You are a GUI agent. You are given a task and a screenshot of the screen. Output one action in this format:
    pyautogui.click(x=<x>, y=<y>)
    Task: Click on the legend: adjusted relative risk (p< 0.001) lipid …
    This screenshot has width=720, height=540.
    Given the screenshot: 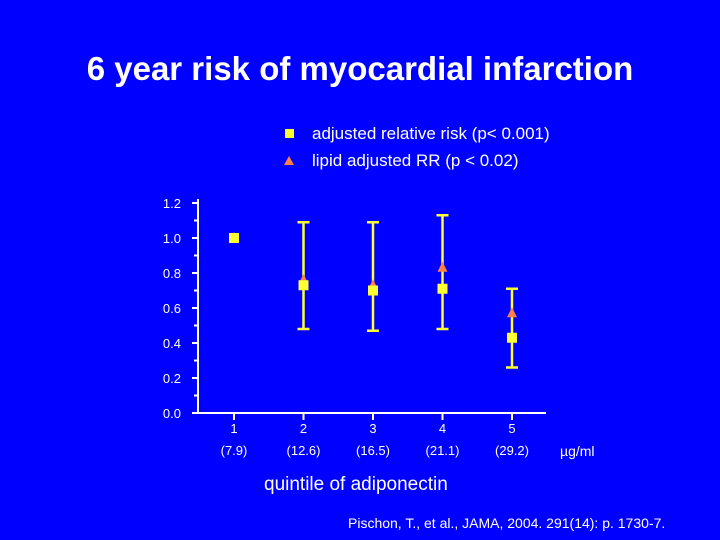 What is the action you would take?
    pyautogui.click(x=416, y=147)
    